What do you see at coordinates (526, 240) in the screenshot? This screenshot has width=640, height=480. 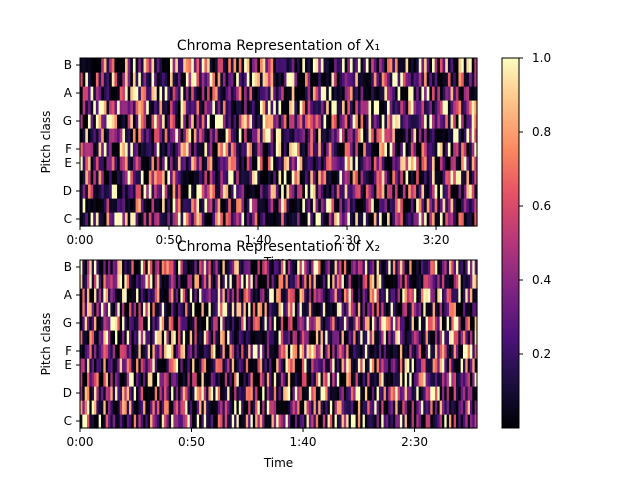 I see `colorbar: 0.20.40.60.81.0` at bounding box center [526, 240].